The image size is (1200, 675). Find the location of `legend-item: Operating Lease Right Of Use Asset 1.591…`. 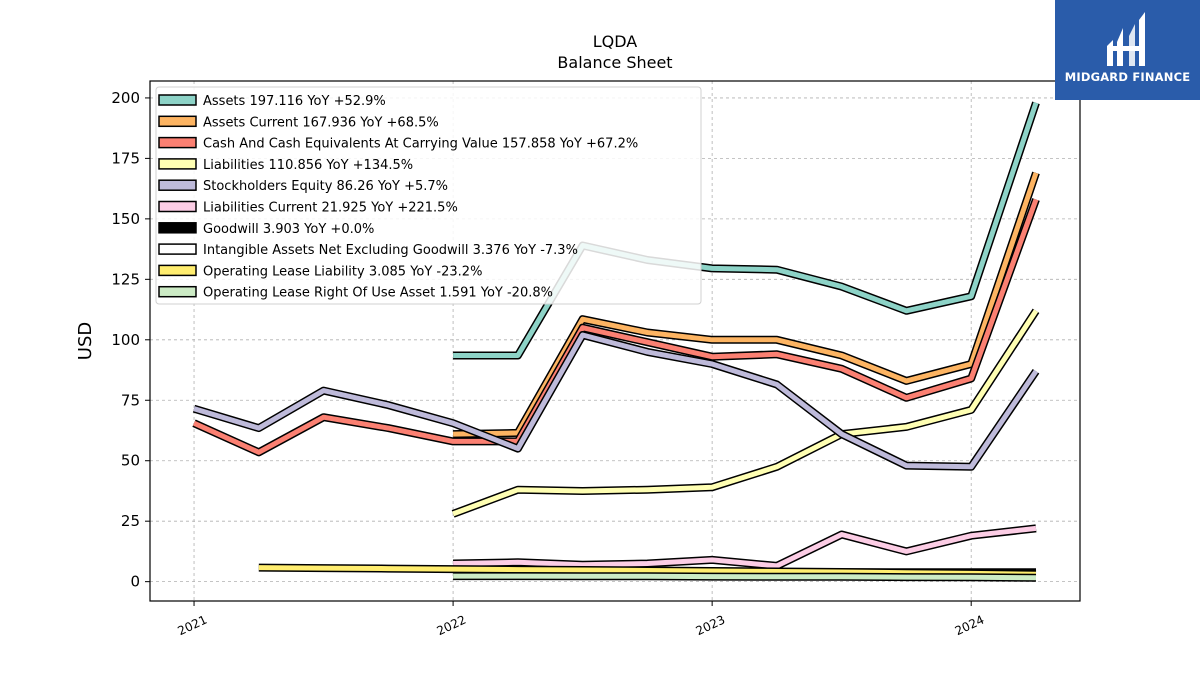

legend-item: Operating Lease Right Of Use Asset 1.591… is located at coordinates (355, 293).